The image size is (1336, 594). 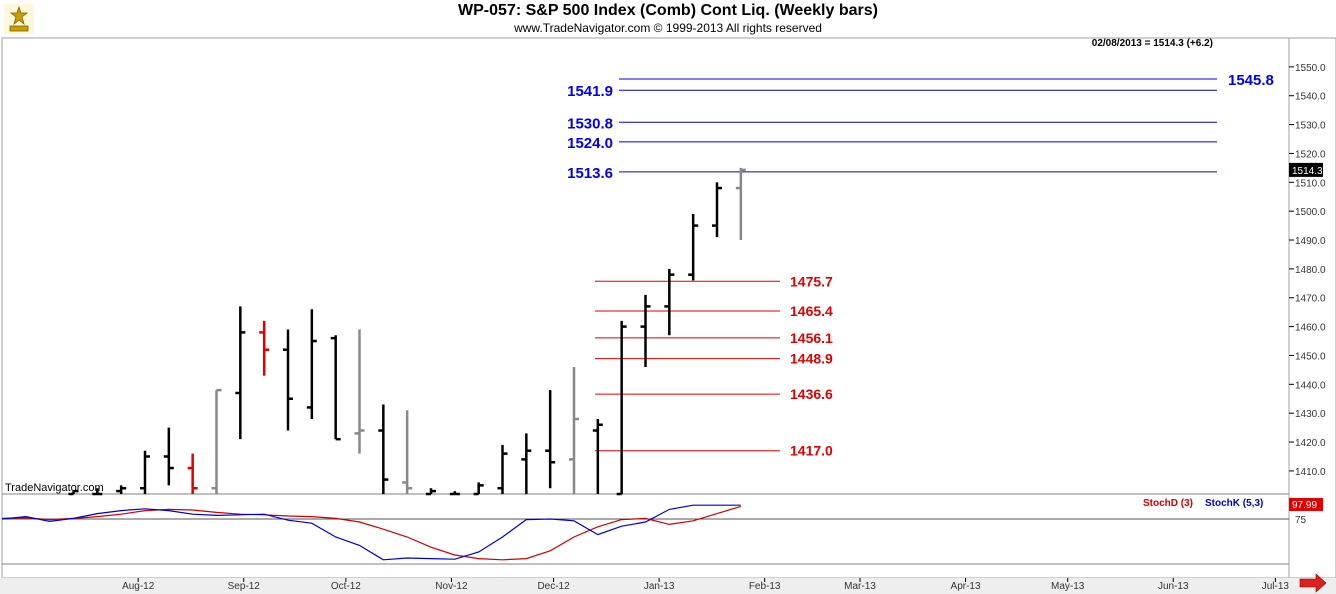 What do you see at coordinates (1310, 443) in the screenshot?
I see `price-tick-label: 1420.0` at bounding box center [1310, 443].